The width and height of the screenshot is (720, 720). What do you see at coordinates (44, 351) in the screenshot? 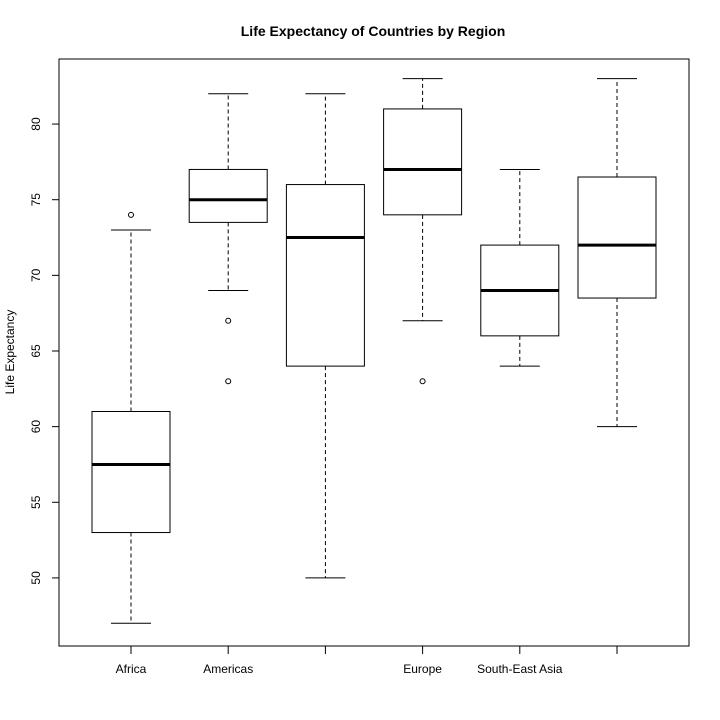
I see `y-axis: 50 55 60 65 70 75 80` at bounding box center [44, 351].